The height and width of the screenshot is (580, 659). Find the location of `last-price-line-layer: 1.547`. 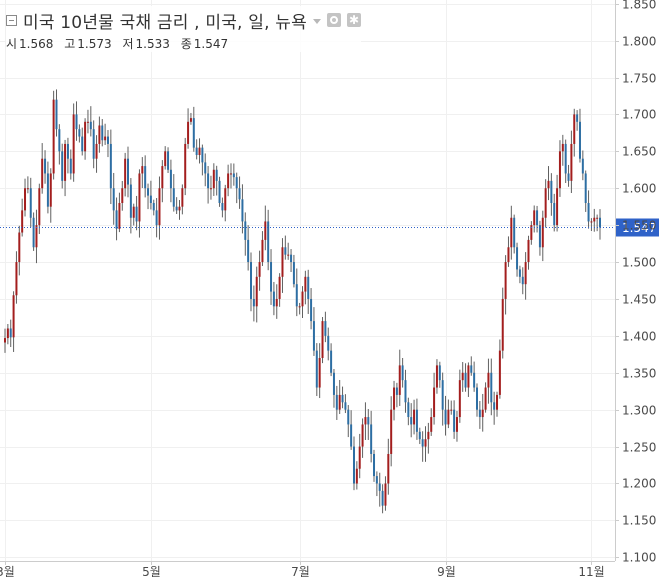

last-price-line-layer: 1.547 is located at coordinates (329, 227).